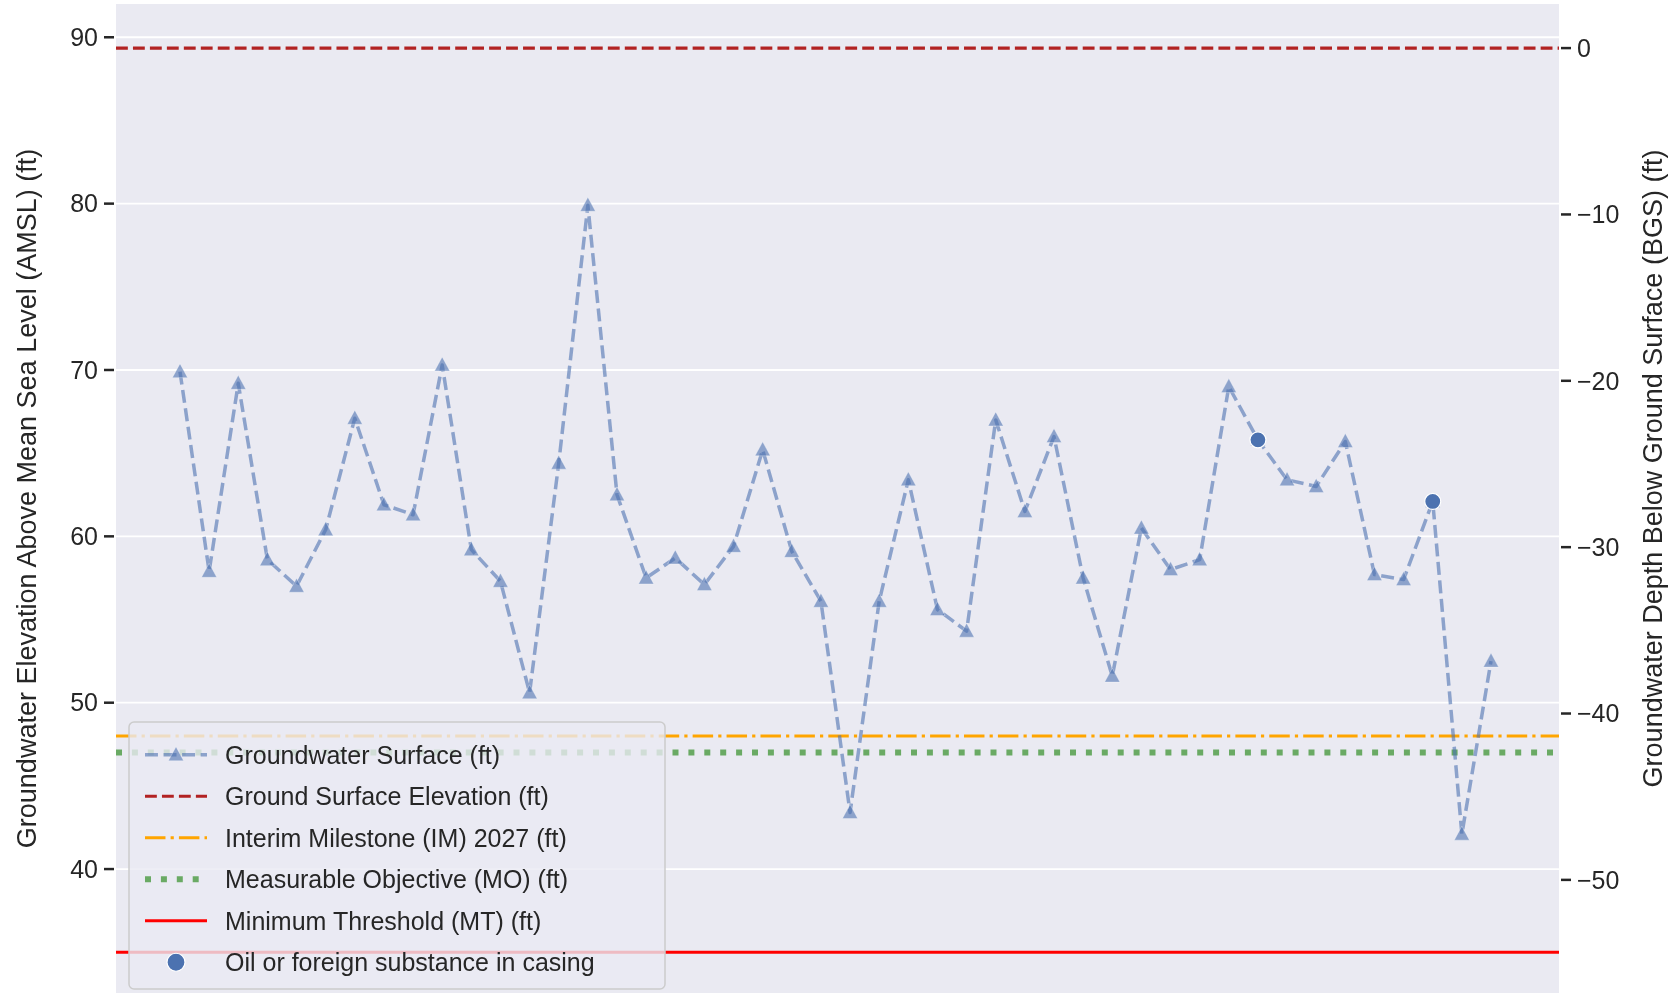 This screenshot has width=1680, height=995. What do you see at coordinates (84, 369) in the screenshot?
I see `y-tick-label: 70` at bounding box center [84, 369].